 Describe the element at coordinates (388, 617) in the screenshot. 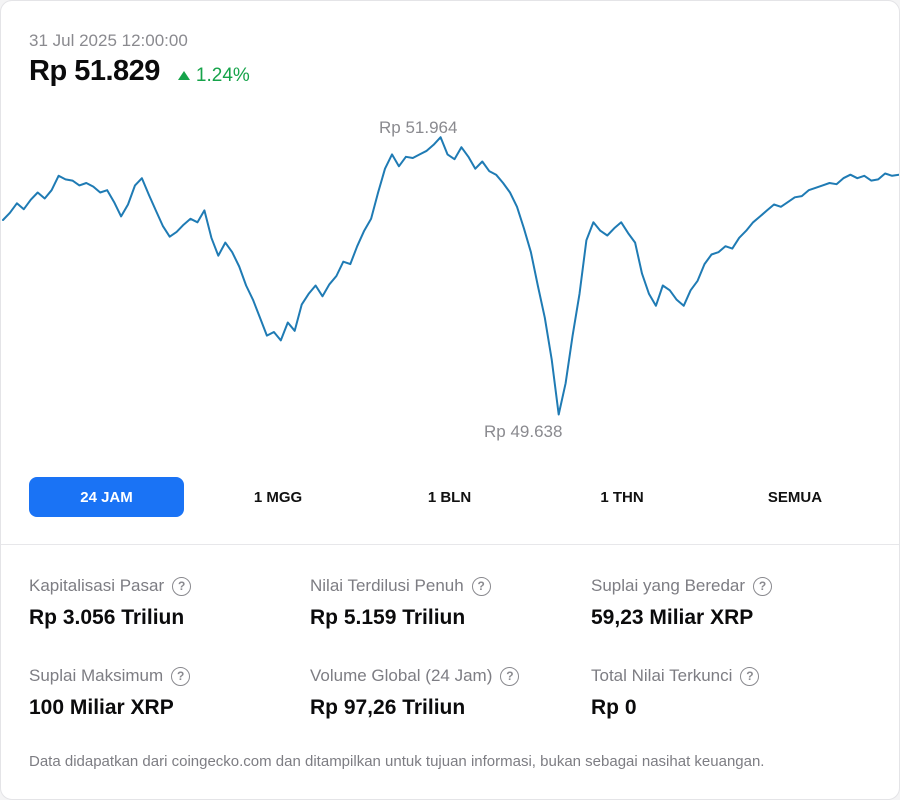

I see `stat-value: Rp 5.159 Triliun` at that location.